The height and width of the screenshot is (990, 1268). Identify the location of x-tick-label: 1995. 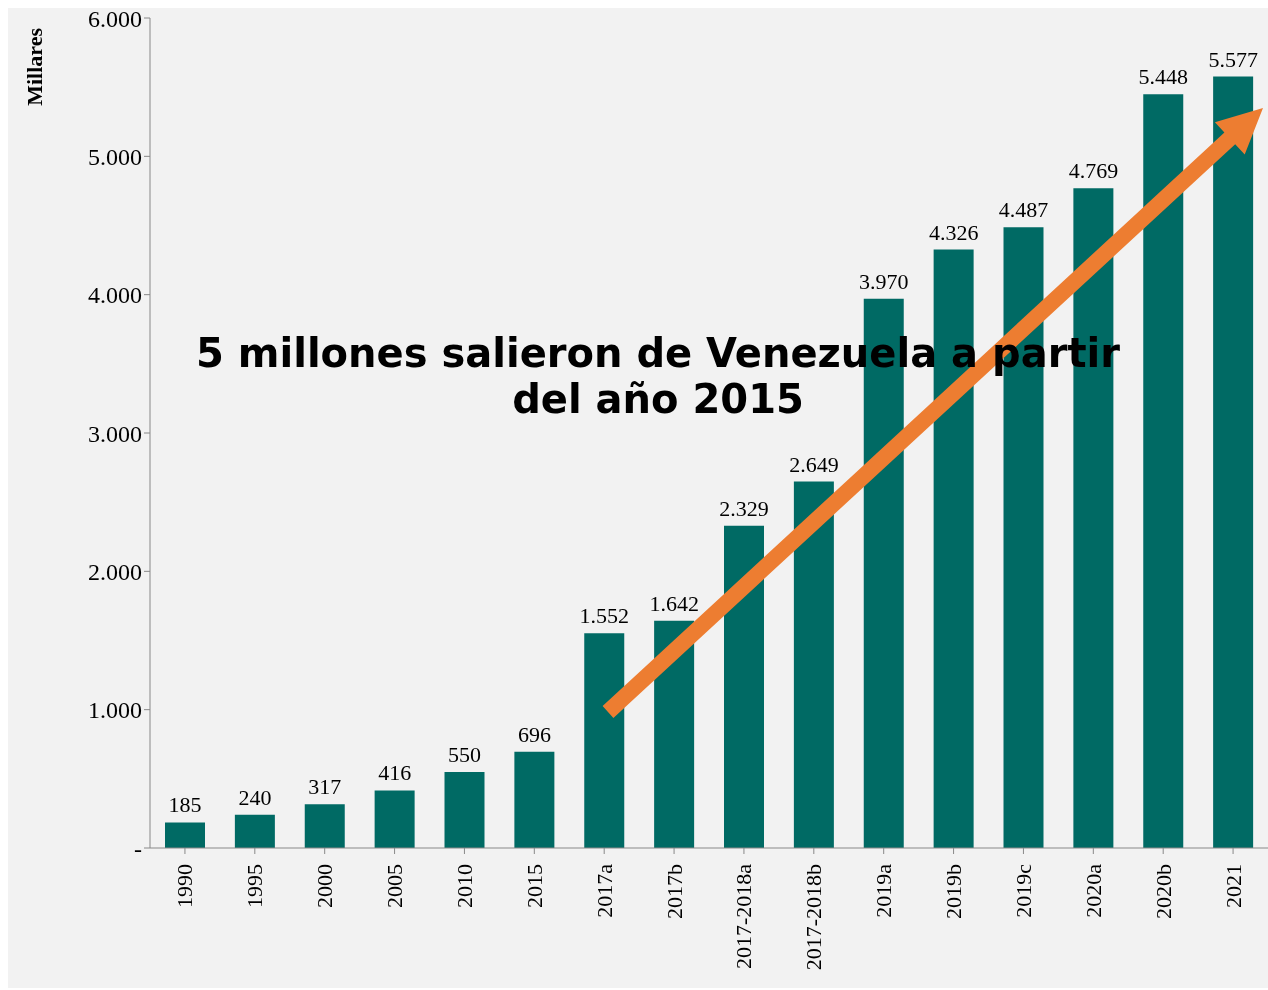
(255, 886).